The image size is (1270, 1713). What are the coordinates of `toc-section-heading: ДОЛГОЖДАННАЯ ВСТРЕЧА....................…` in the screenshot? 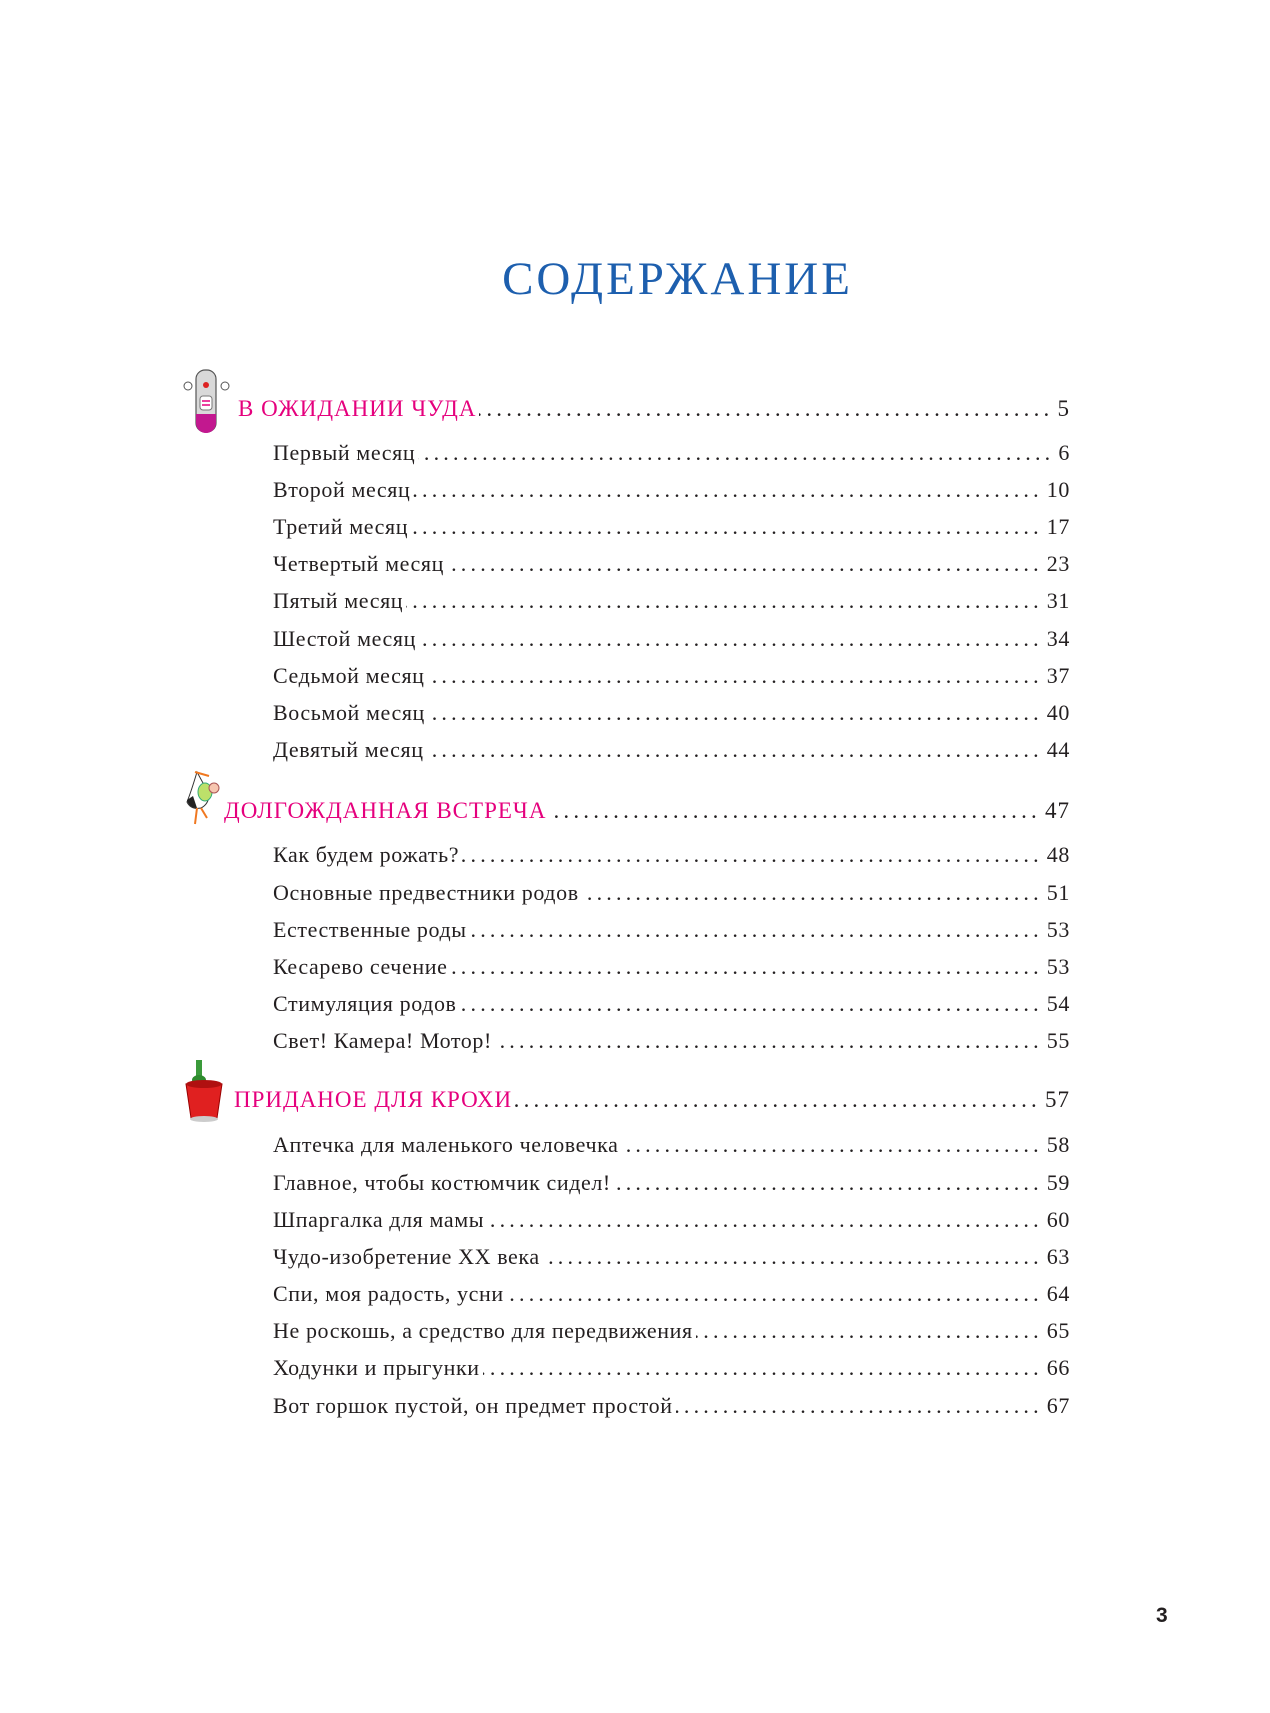 It's located at (647, 811).